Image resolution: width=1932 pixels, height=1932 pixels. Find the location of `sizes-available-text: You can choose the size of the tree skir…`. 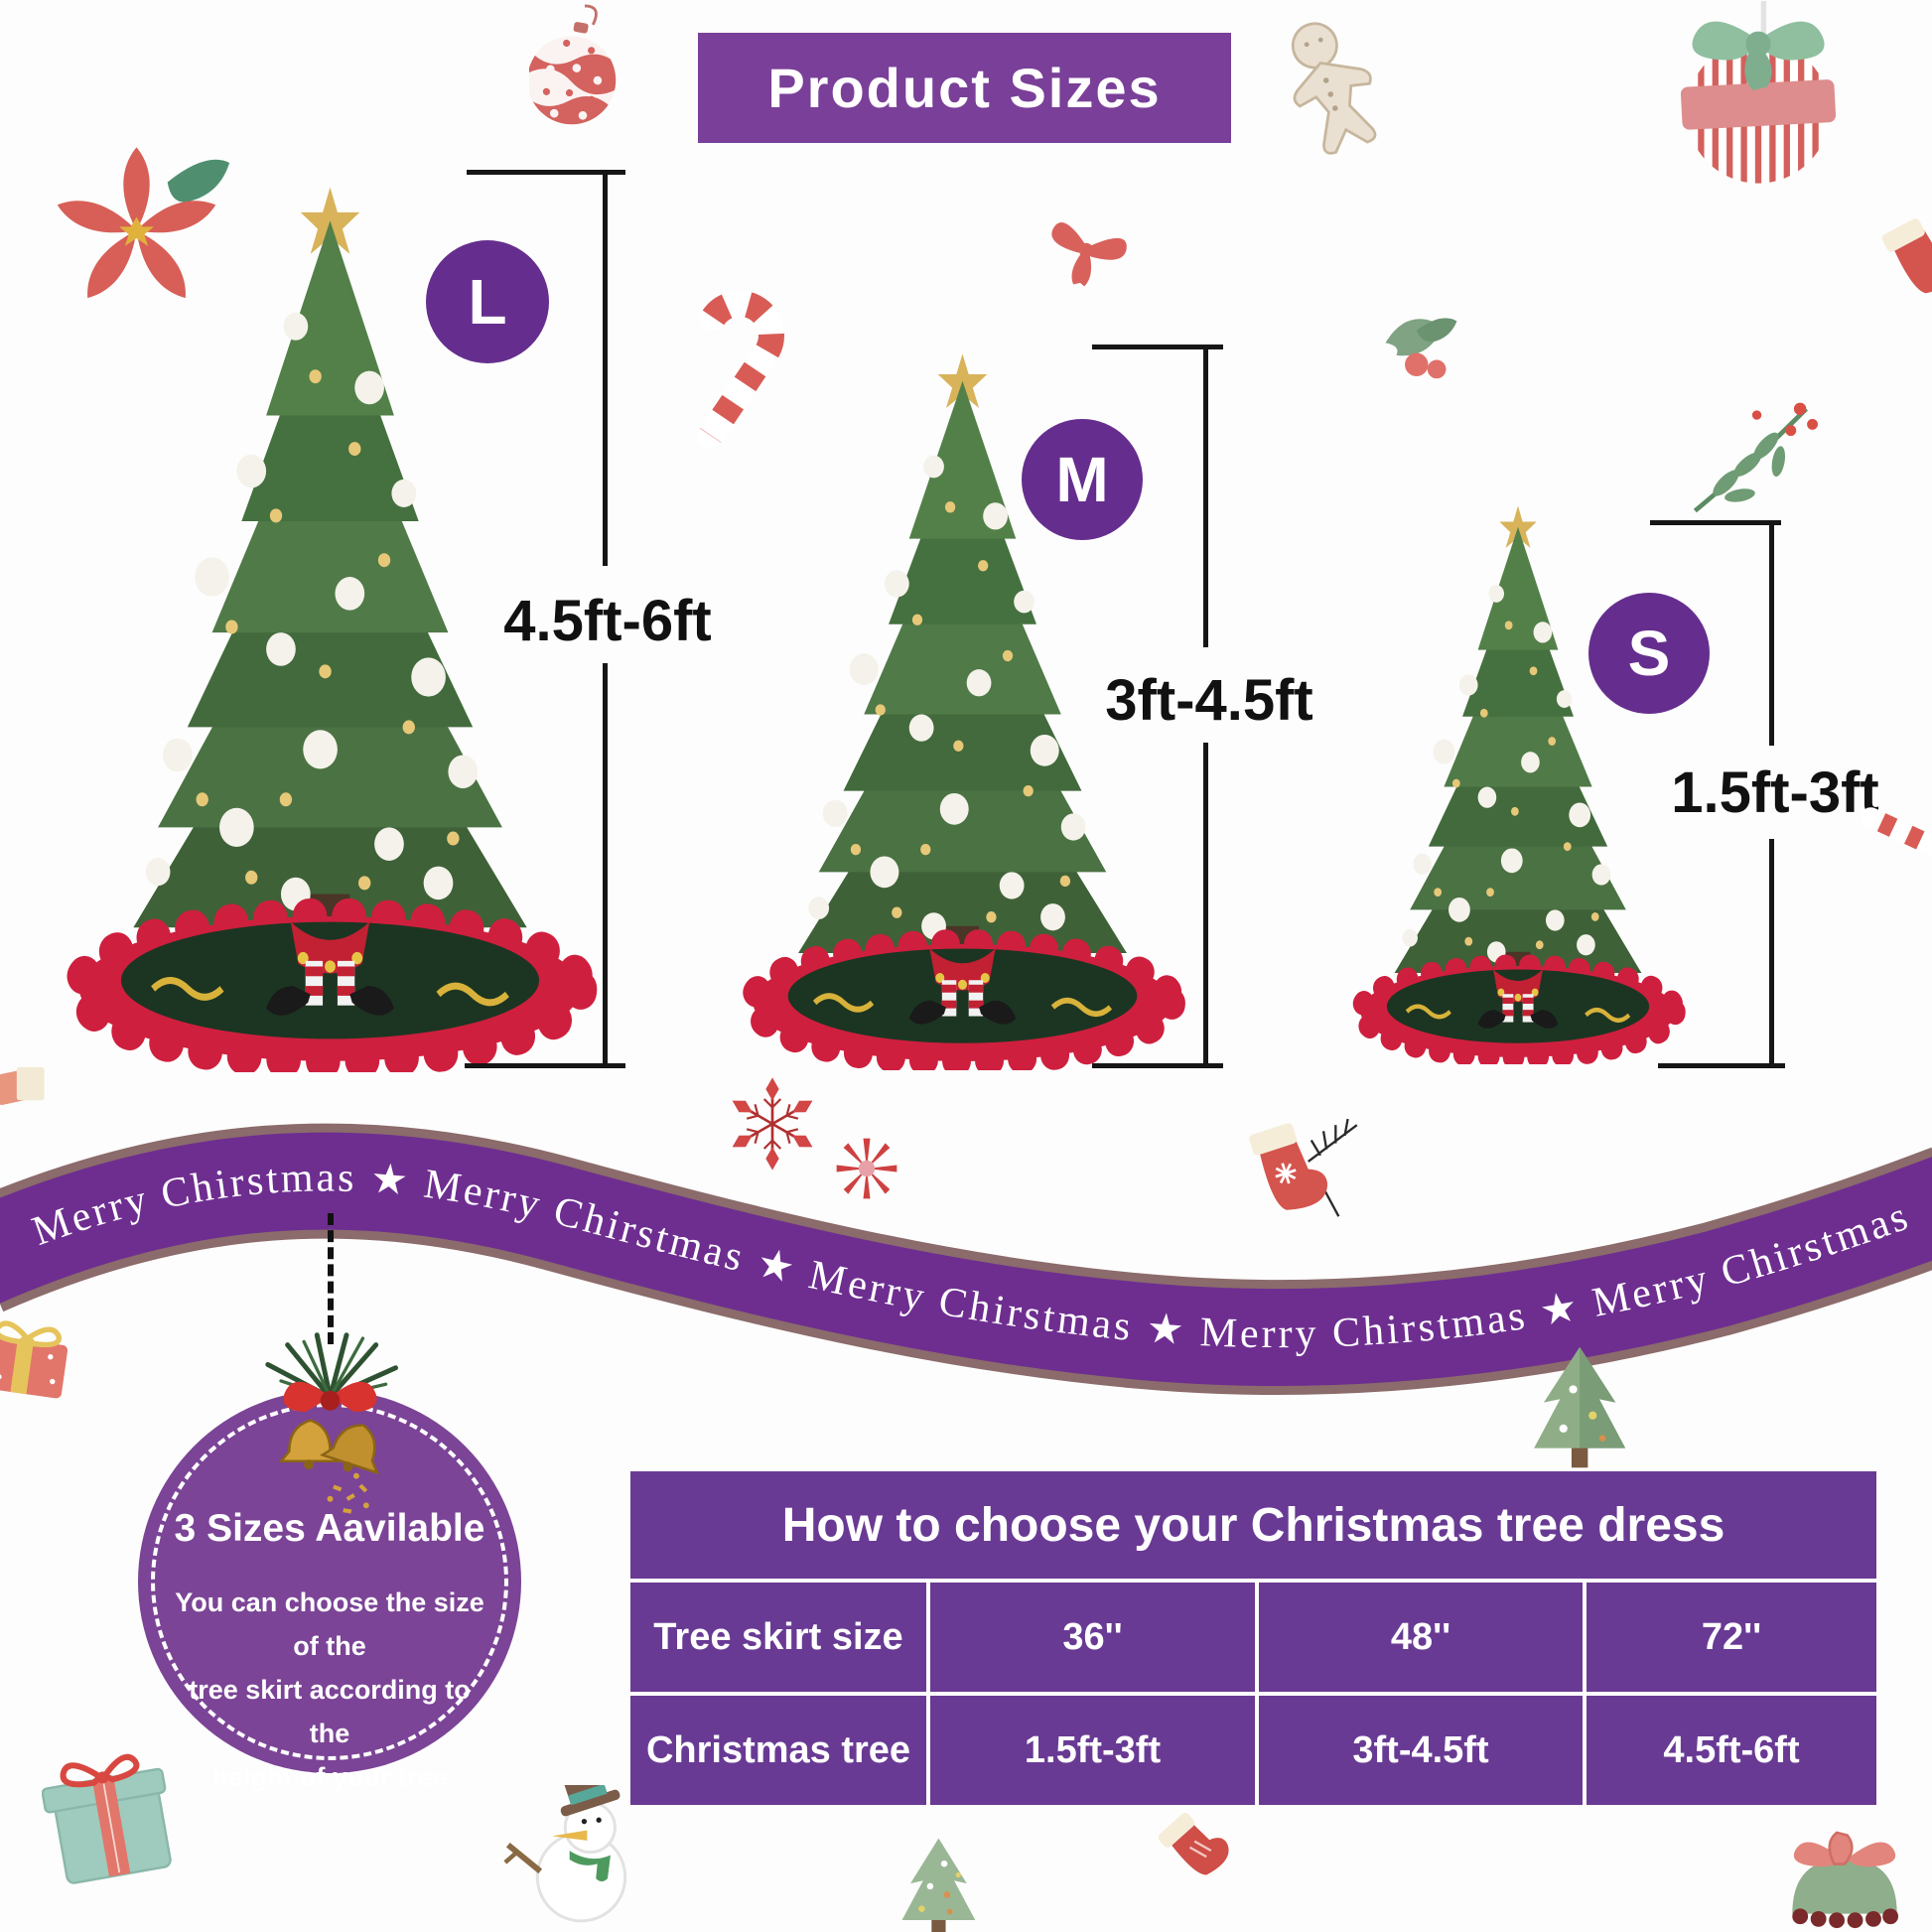

sizes-available-text: You can choose the size of the tree skir… is located at coordinates (330, 1690).